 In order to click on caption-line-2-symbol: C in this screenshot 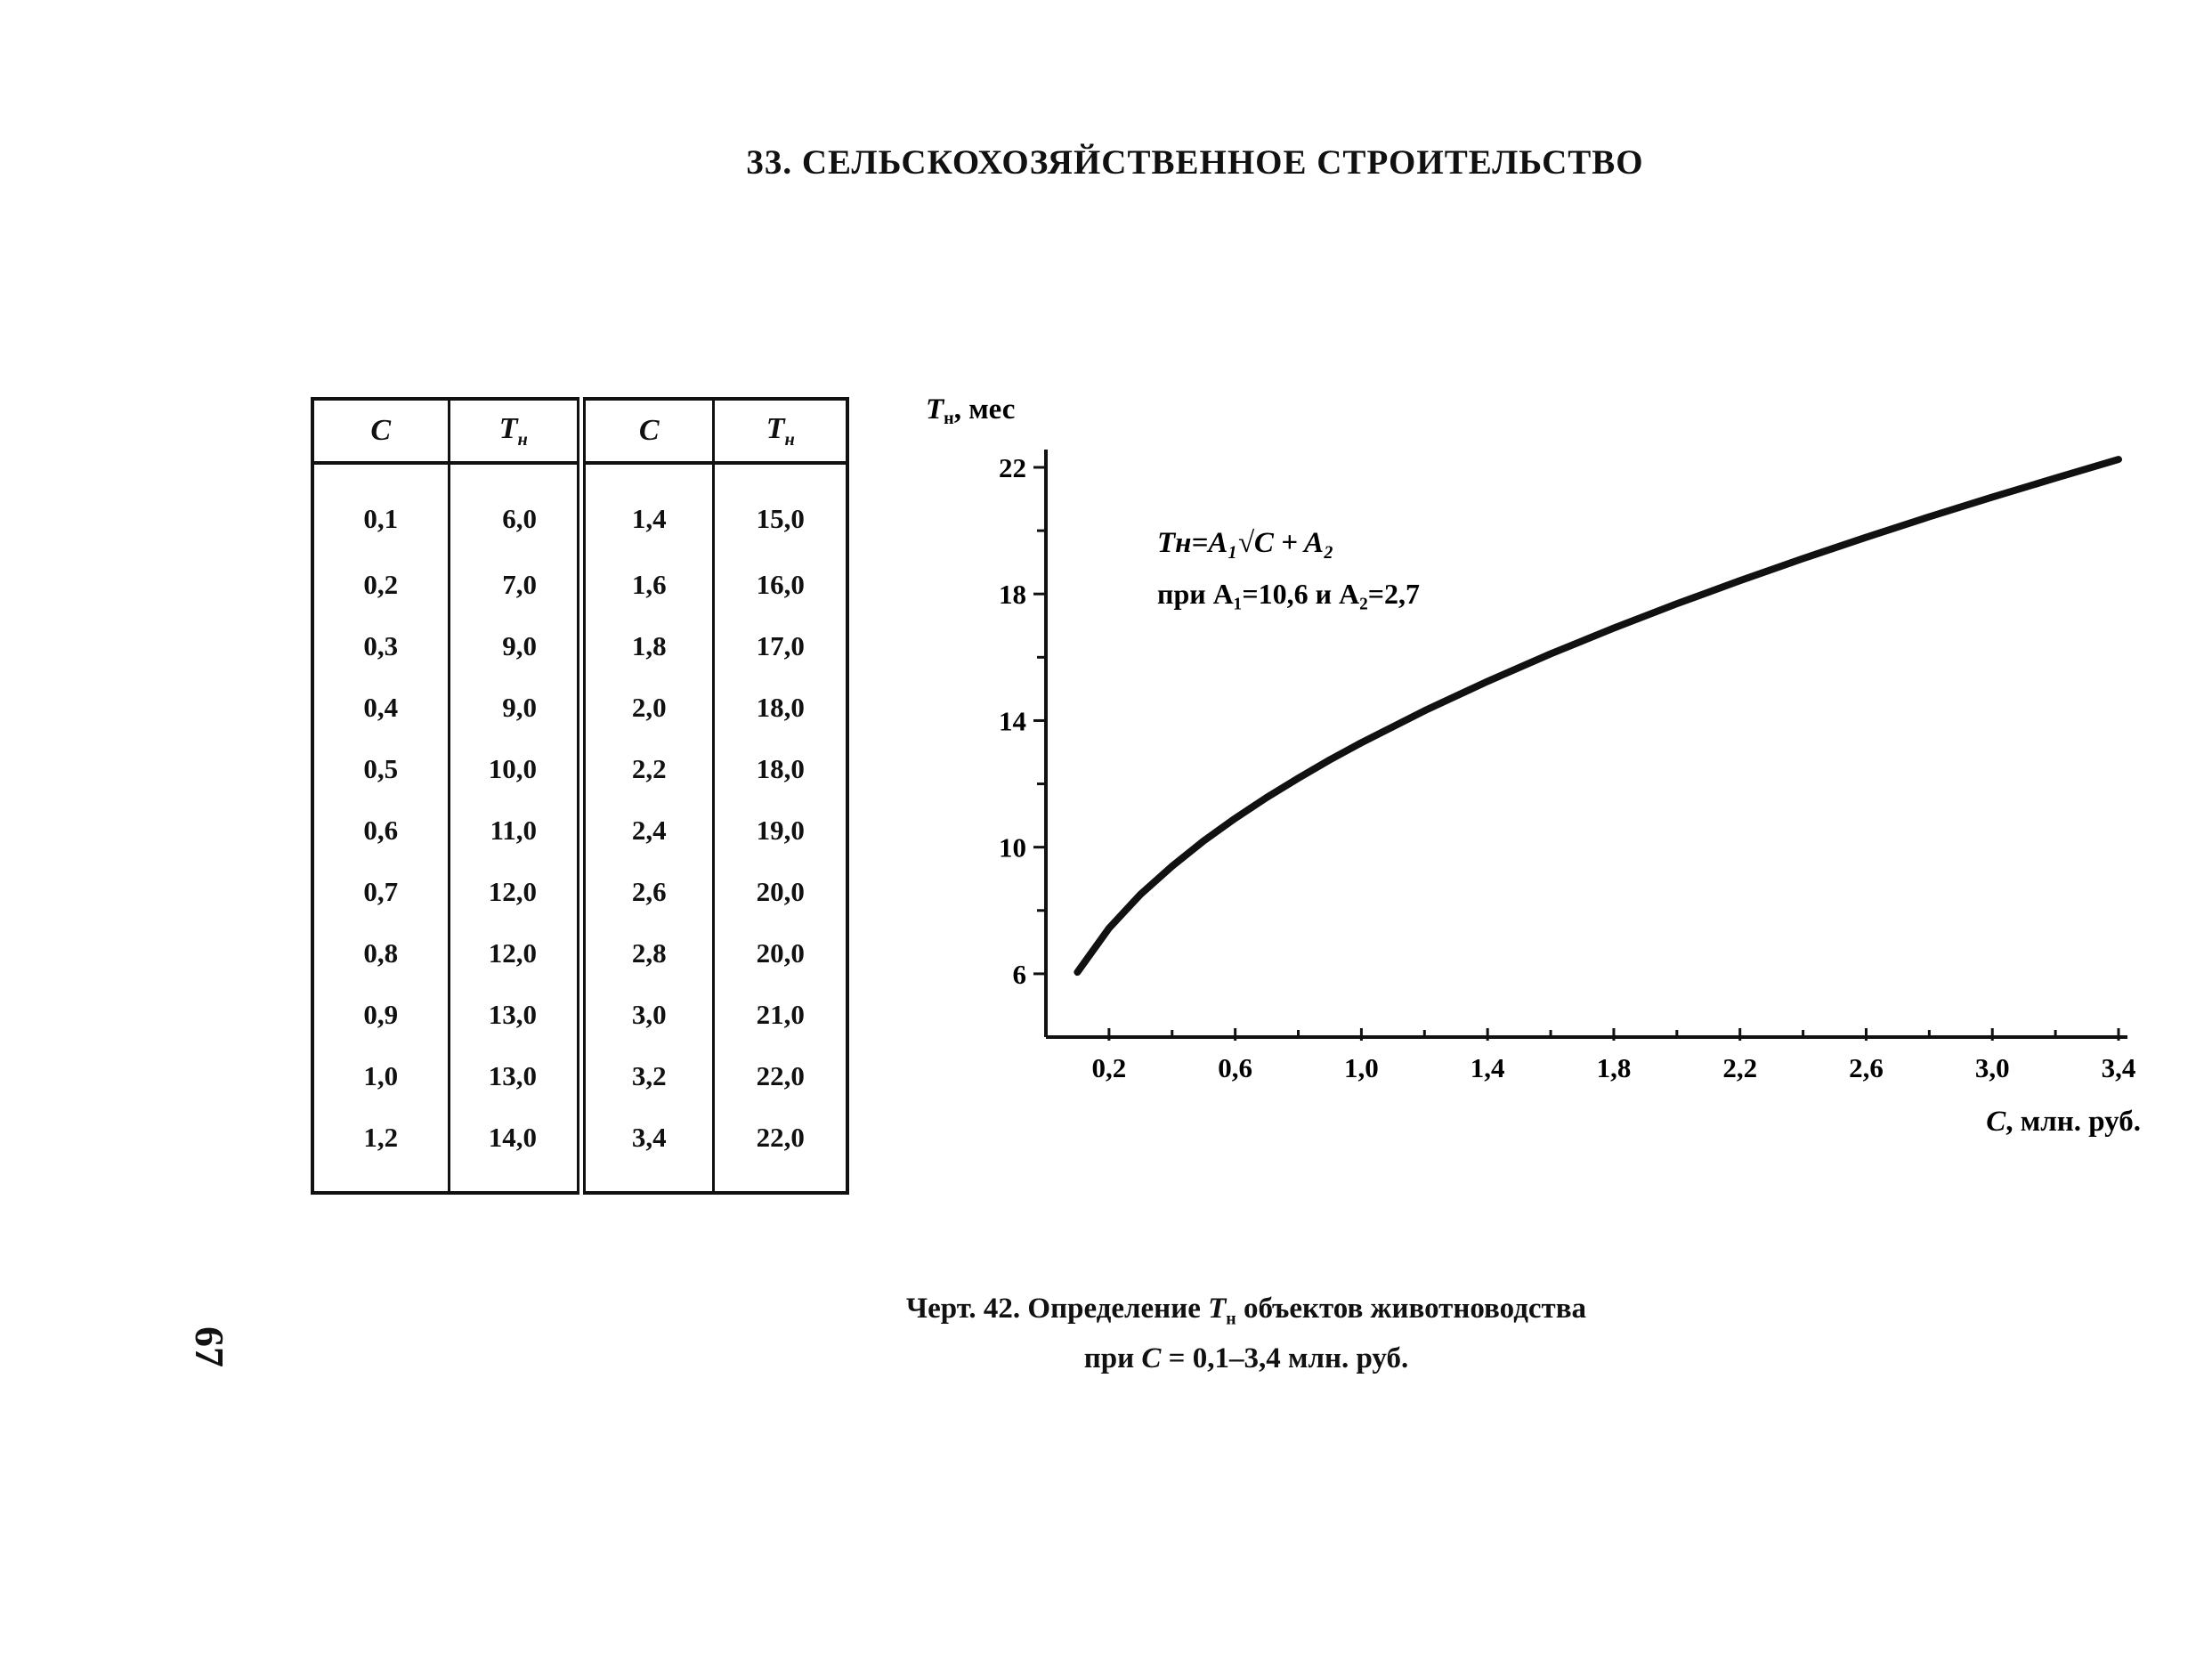, I will do `click(1151, 1358)`.